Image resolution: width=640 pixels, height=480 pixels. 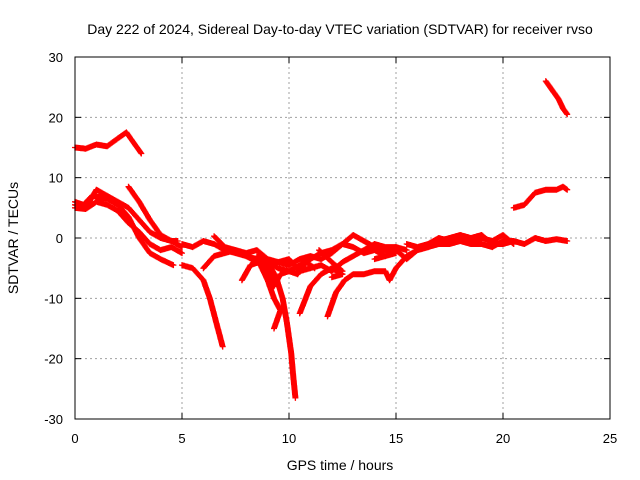 What do you see at coordinates (56, 57) in the screenshot?
I see `y-tick-label: 30` at bounding box center [56, 57].